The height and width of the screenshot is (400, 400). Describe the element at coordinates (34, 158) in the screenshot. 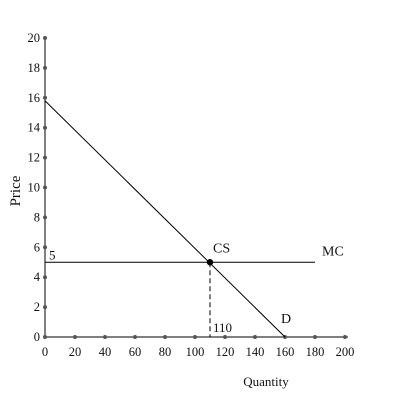

I see `y-tick-label: 12` at that location.